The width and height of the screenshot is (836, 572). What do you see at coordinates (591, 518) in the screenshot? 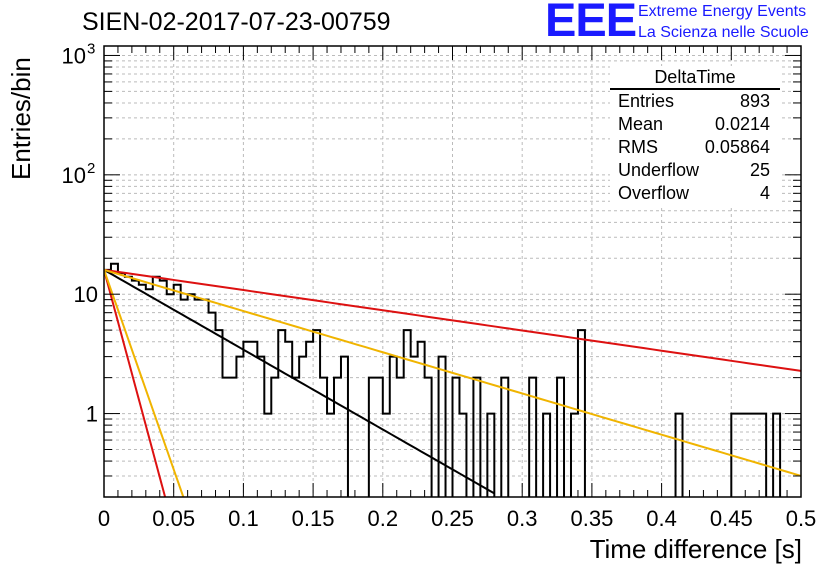
I see `x-tick-label: 0.35` at bounding box center [591, 518].